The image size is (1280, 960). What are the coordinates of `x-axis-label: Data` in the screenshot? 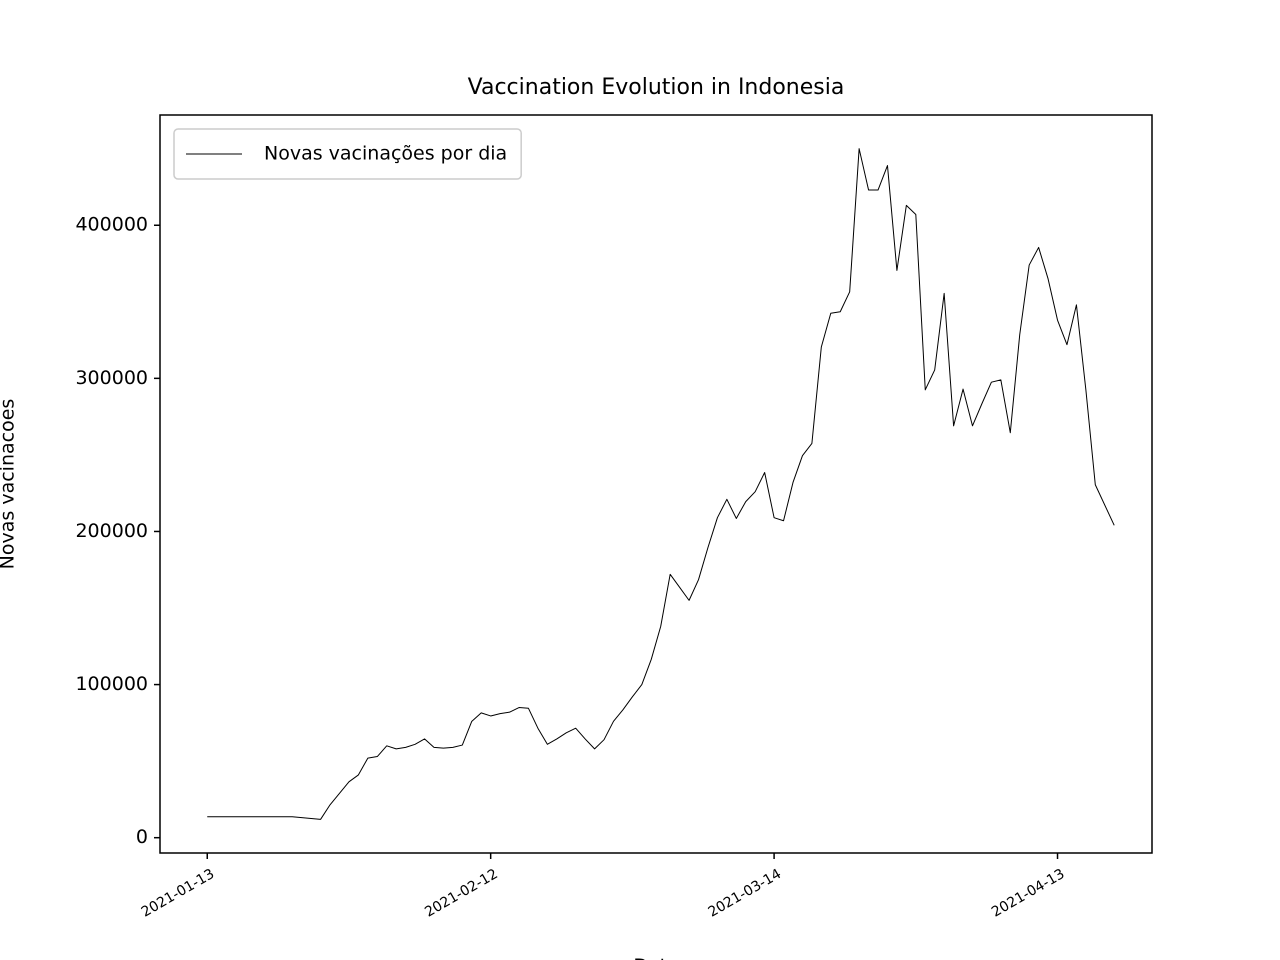 It's located at (655, 957).